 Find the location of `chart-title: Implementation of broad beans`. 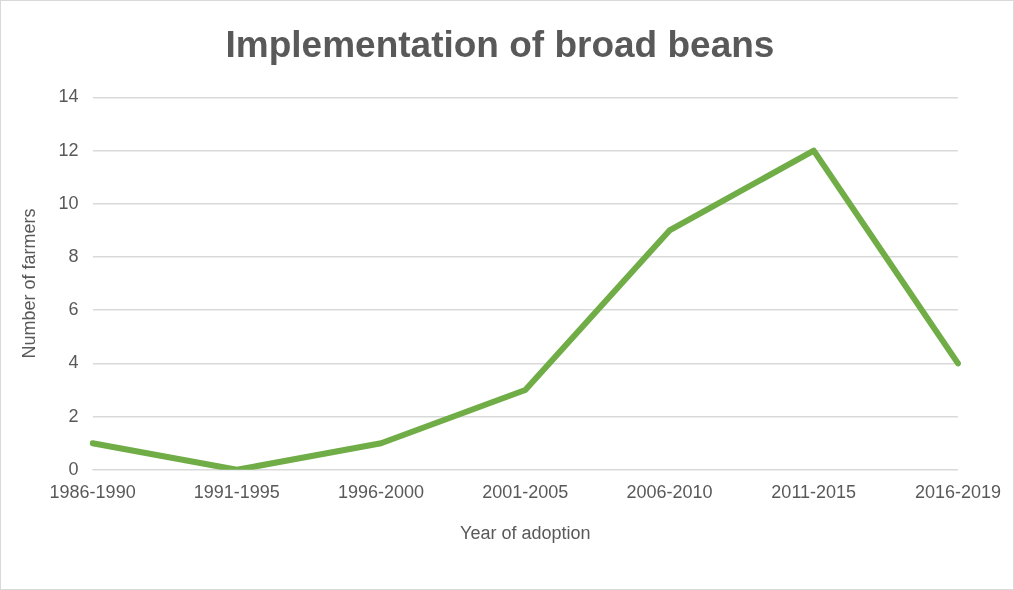

chart-title: Implementation of broad beans is located at coordinates (500, 45).